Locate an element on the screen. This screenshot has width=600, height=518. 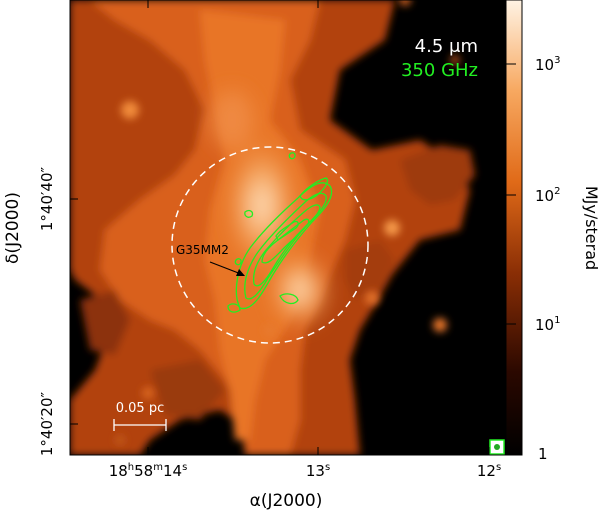
y-tick-upper: 1°40′40″ is located at coordinates (47, 198).